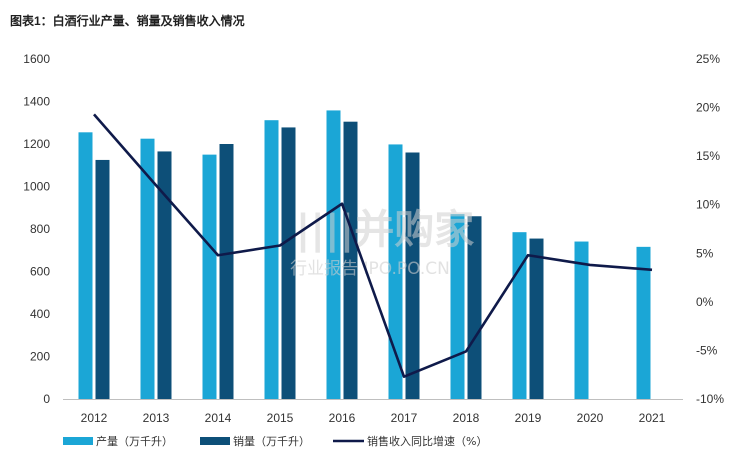 This screenshot has height=466, width=754. What do you see at coordinates (705, 302) in the screenshot?
I see `y-right-tick-label: 0%` at bounding box center [705, 302].